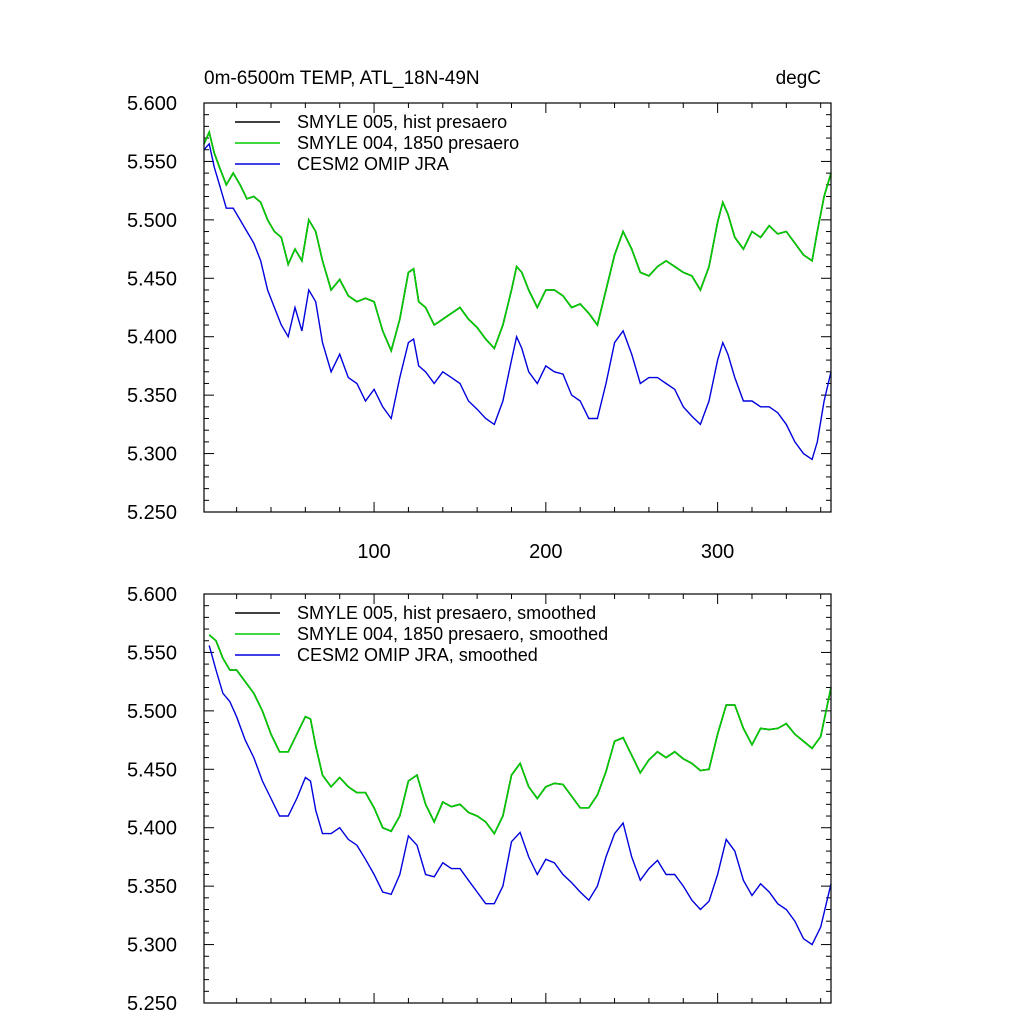  What do you see at coordinates (446, 613) in the screenshot?
I see `legend-label: SMYLE 005, hist presaero, smoothed` at bounding box center [446, 613].